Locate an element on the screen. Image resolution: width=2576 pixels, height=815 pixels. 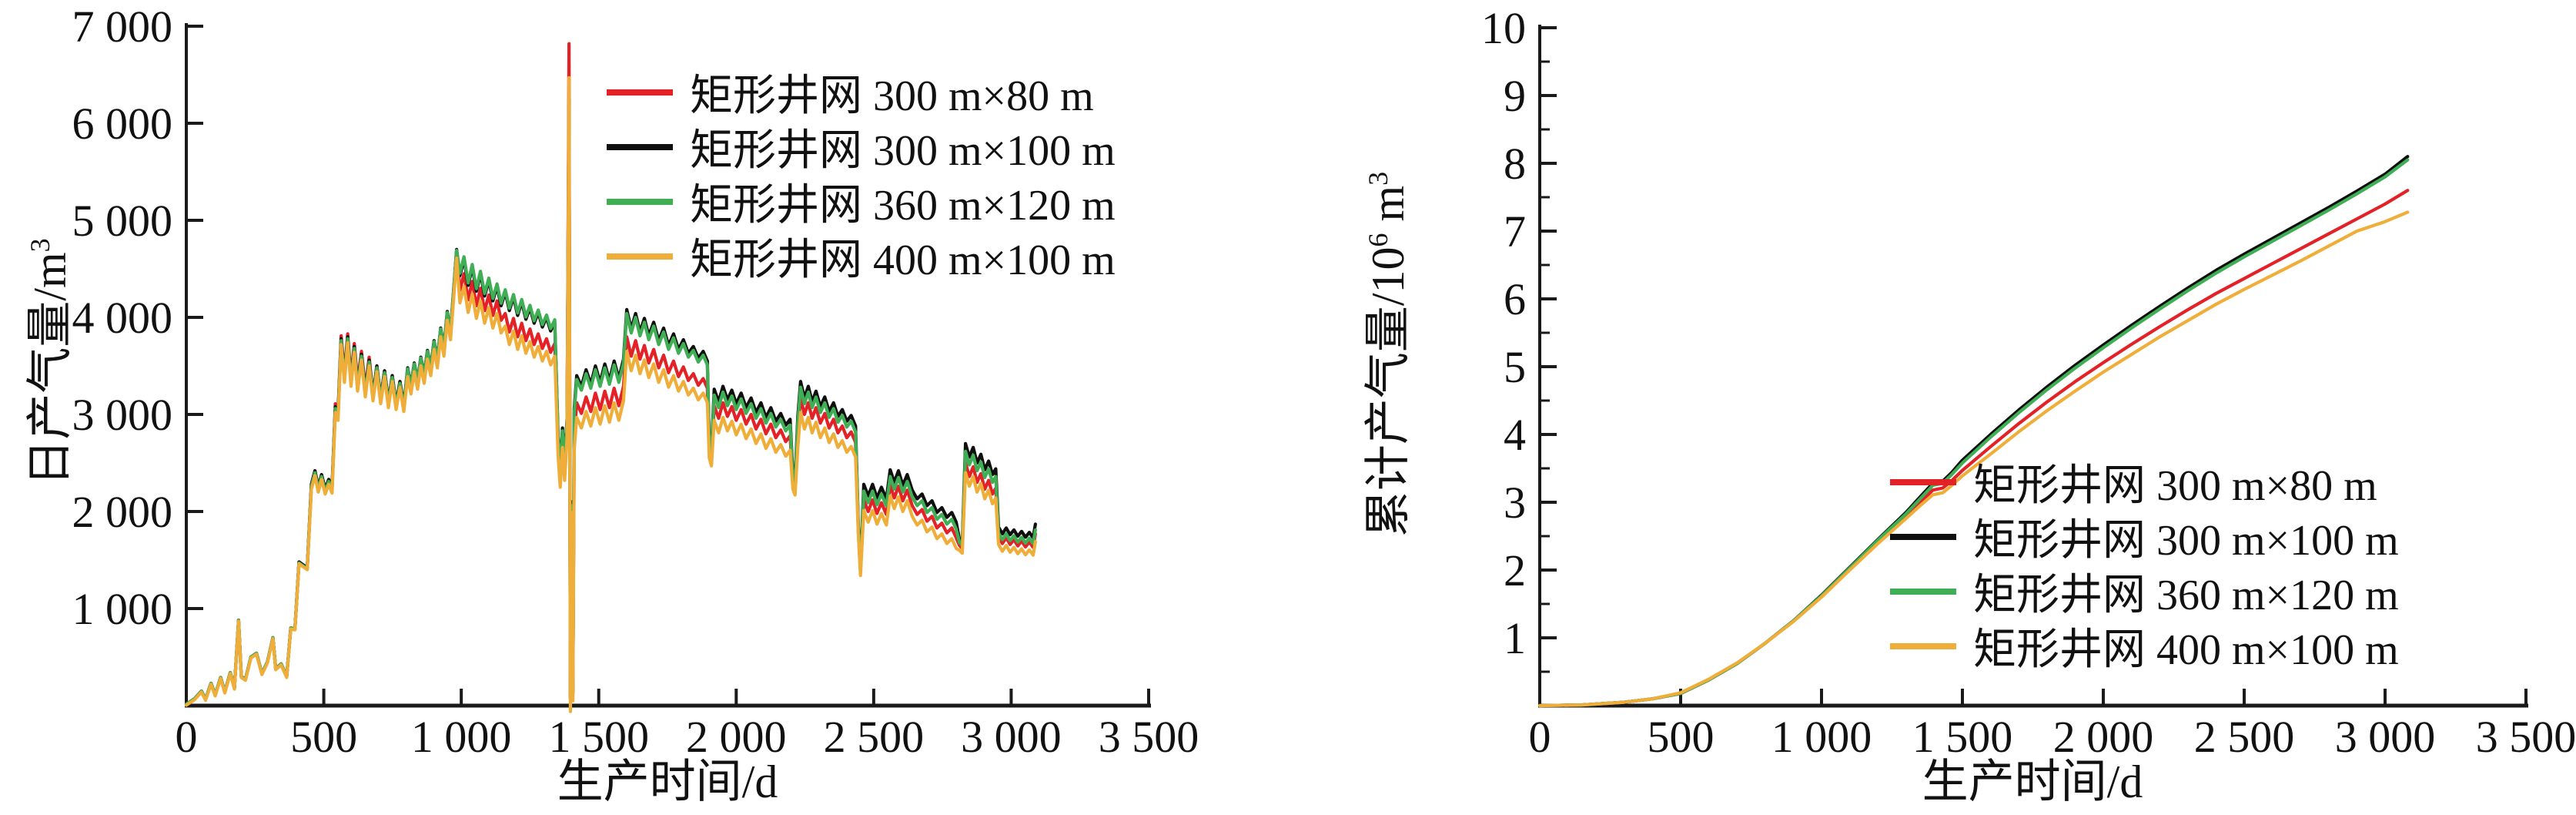
y-tick-label: 3 is located at coordinates (1515, 503).